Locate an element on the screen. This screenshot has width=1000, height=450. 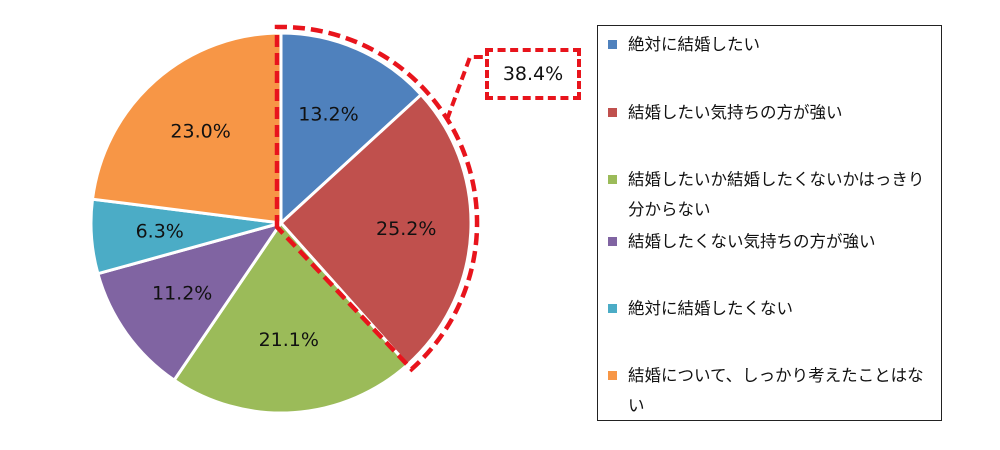
legend-item-4: 絶対に結婚したくない is located at coordinates (770, 309).